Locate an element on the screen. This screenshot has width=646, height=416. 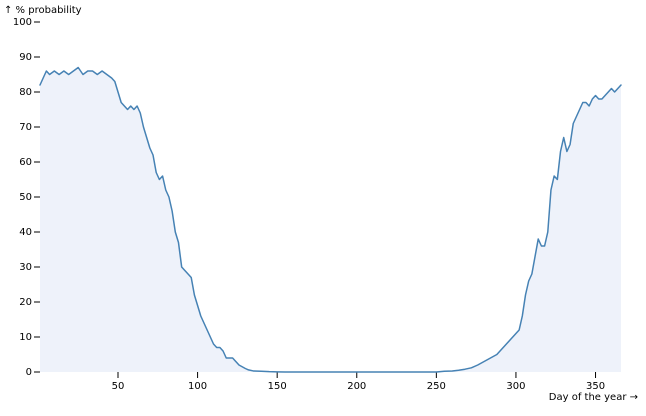
x-axis-label: Day of the year → is located at coordinates (593, 397).